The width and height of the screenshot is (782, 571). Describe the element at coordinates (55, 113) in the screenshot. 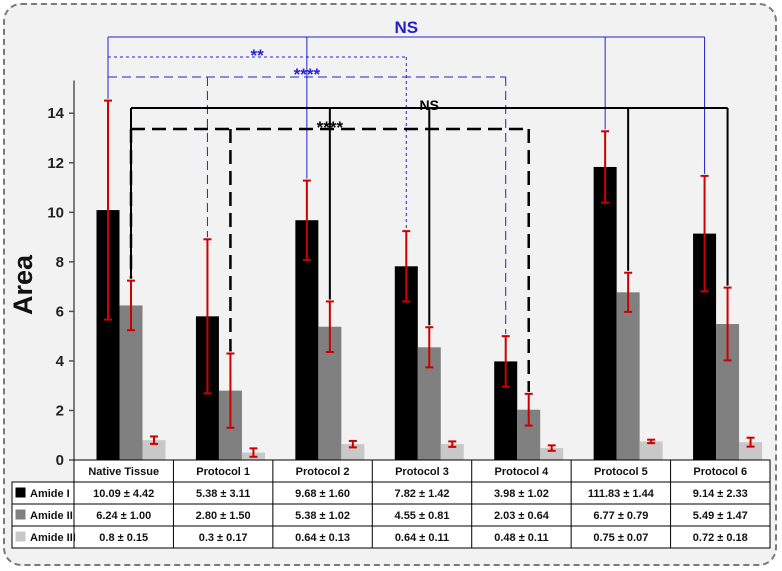

I see `y-tick-label: 14` at that location.